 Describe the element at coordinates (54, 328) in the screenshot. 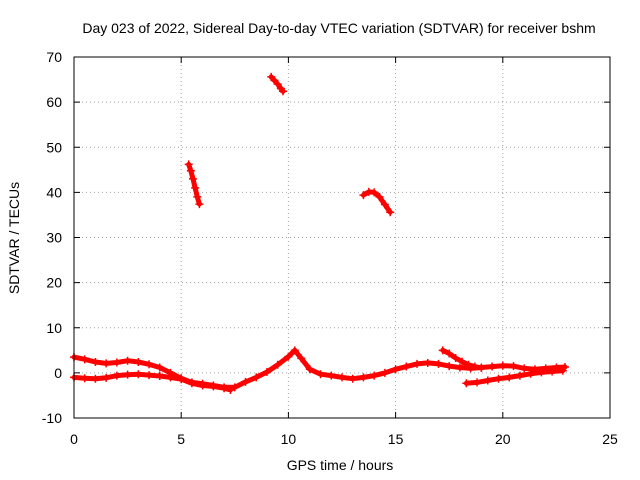

I see `y-tick-label: 10` at that location.